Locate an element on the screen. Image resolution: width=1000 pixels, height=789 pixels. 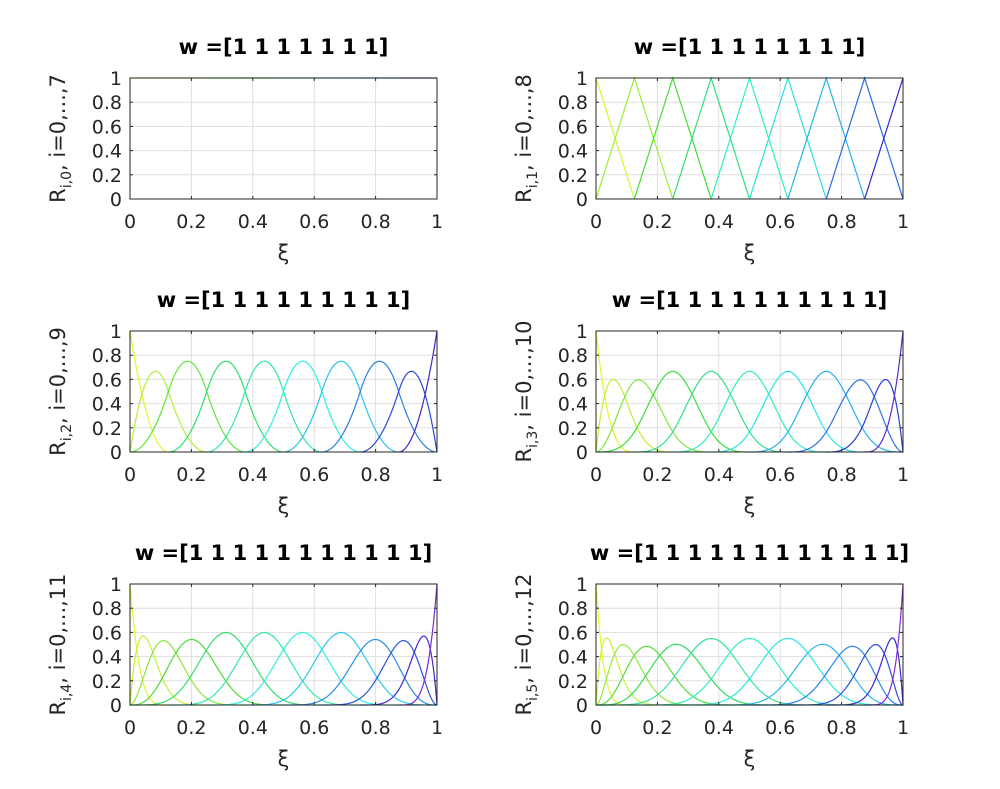
chart-title: w =[1 1 1 1 1 1 1 1 1 1] is located at coordinates (749, 300).